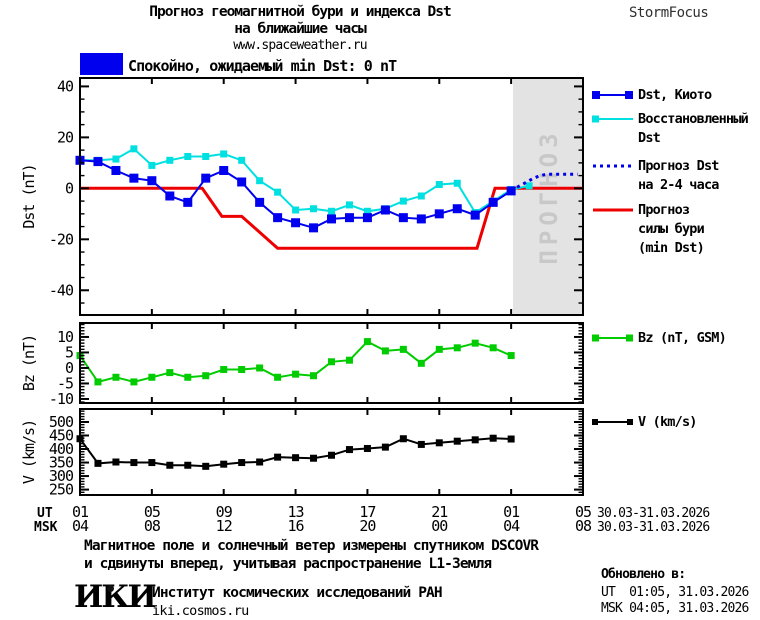 The width and height of the screenshot is (760, 620). What do you see at coordinates (65, 337) in the screenshot?
I see `svg-text: 10` at bounding box center [65, 337].